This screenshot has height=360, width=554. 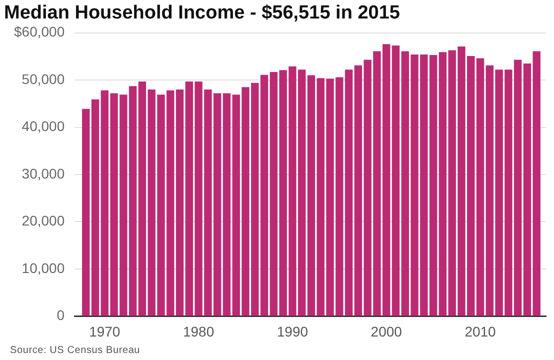 I want to click on x-tick-label: 1980, so click(x=198, y=331).